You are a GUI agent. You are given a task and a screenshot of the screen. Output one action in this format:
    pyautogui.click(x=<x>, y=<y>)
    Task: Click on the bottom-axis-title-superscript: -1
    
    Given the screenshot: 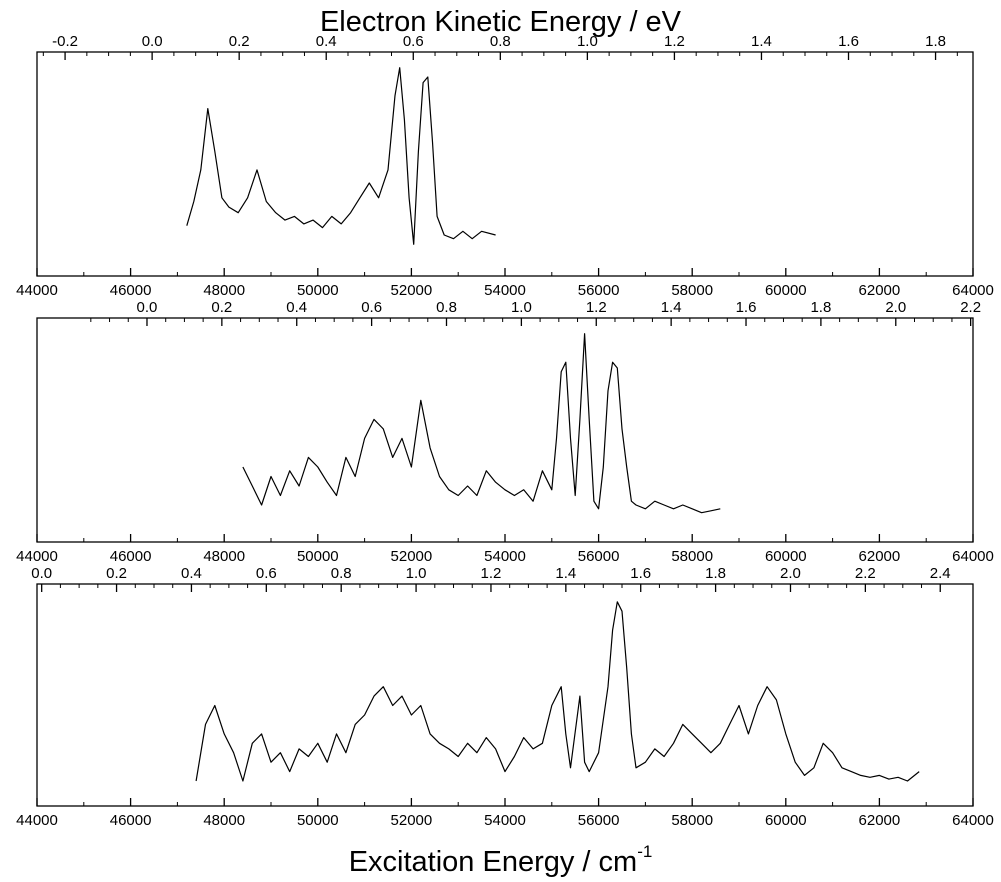 What is the action you would take?
    pyautogui.click(x=644, y=851)
    